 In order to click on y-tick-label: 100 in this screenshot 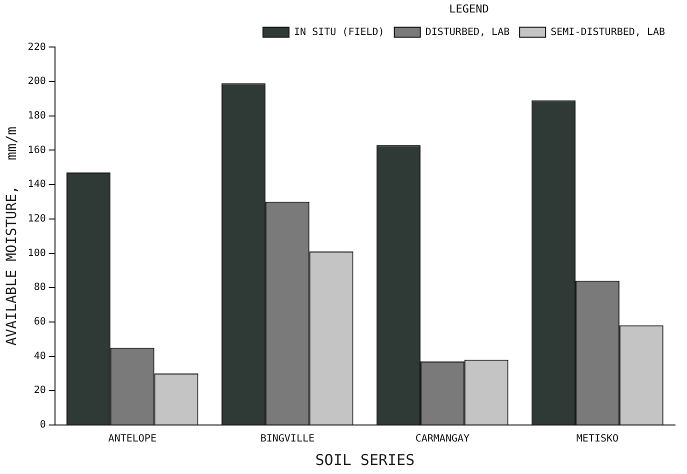, I will do `click(37, 253)`.